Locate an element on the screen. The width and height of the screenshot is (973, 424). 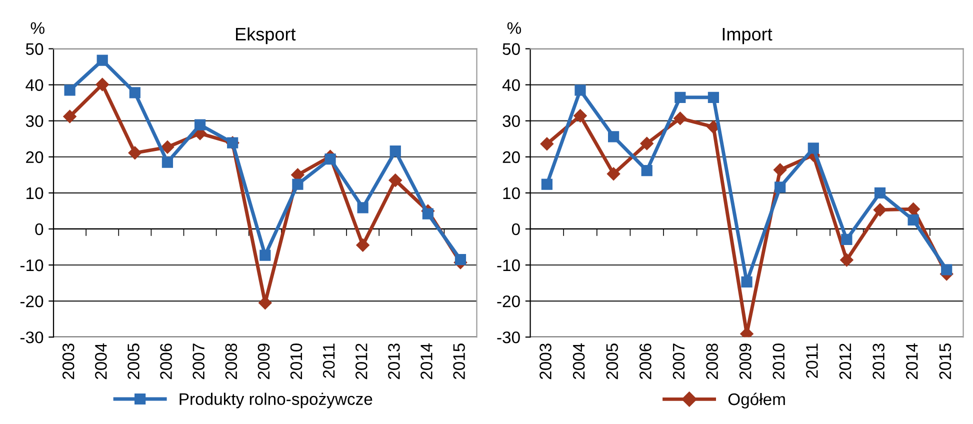
legend-label: Ogółem is located at coordinates (756, 400).